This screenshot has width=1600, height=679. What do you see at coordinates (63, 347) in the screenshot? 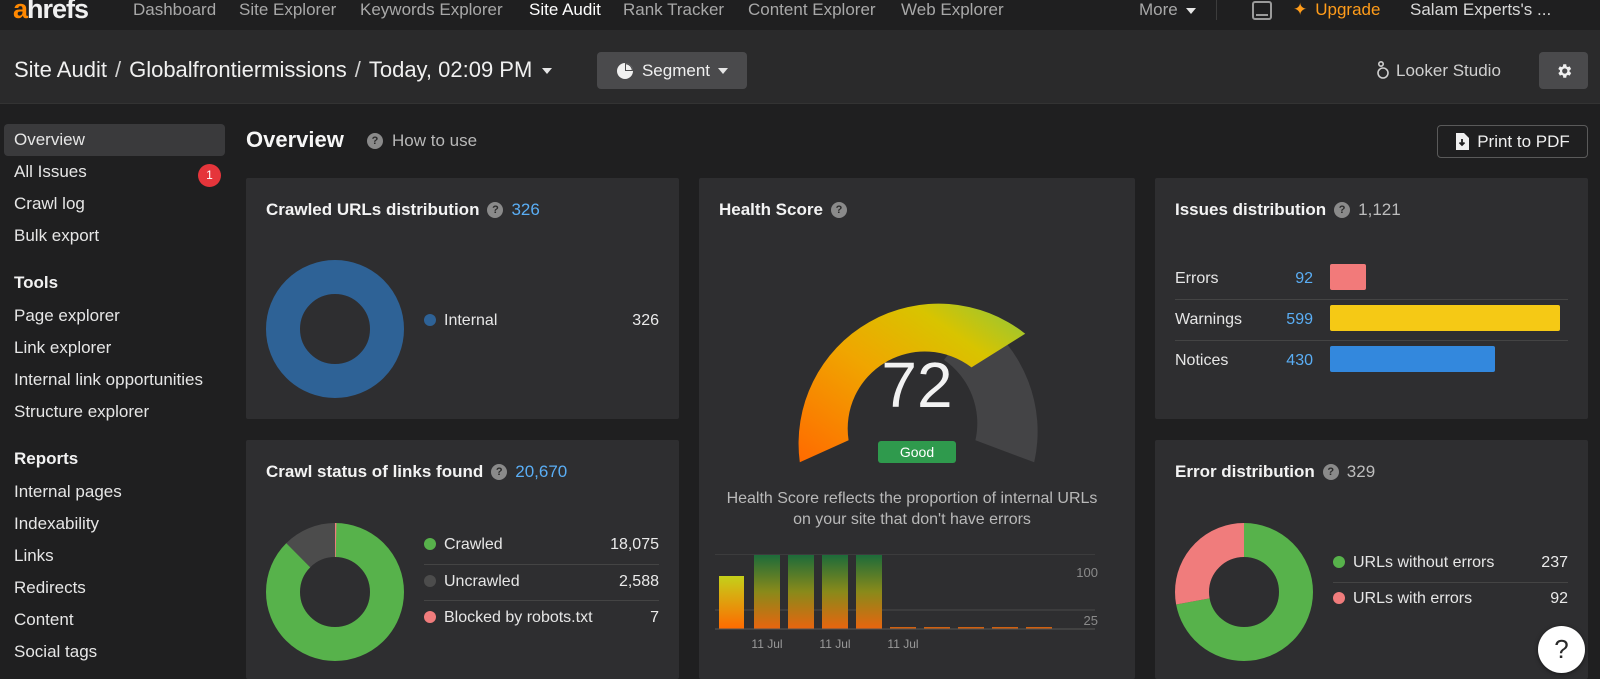
I see `sidebar-item-link-explorer: Link explorer` at bounding box center [63, 347].